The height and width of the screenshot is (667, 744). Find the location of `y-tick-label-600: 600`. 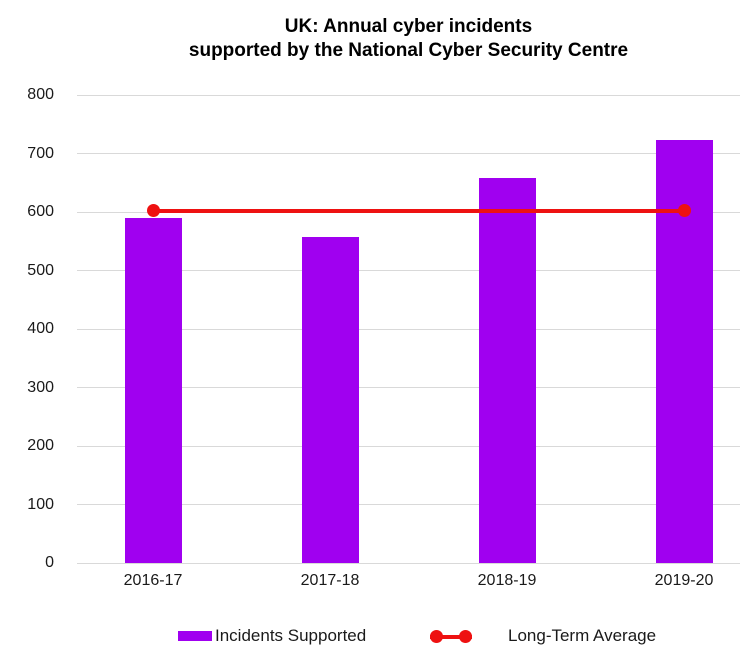

y-tick-label-600: 600 is located at coordinates (40, 211).